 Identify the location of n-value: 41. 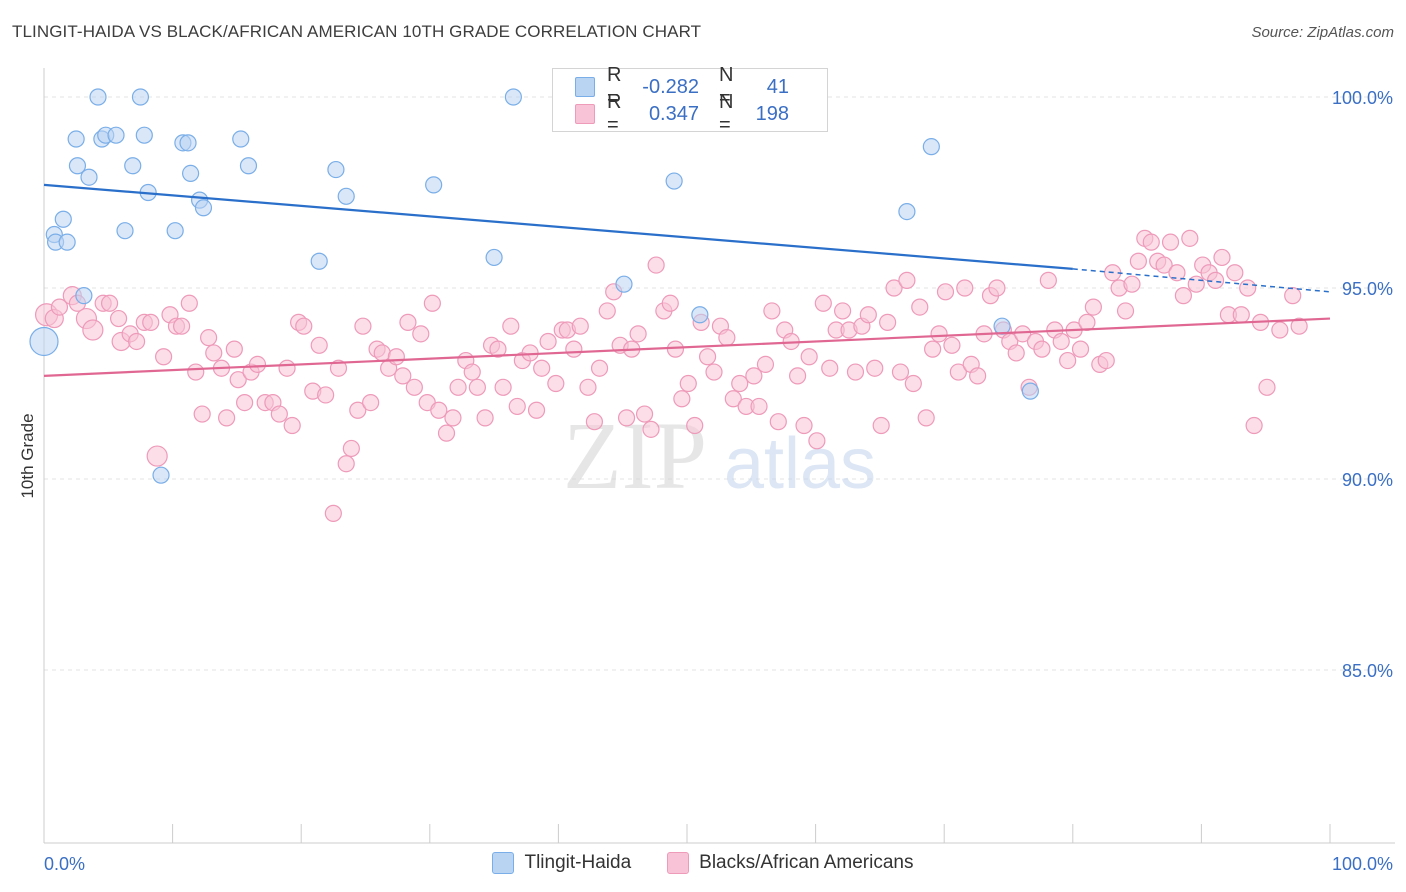
(777, 86).